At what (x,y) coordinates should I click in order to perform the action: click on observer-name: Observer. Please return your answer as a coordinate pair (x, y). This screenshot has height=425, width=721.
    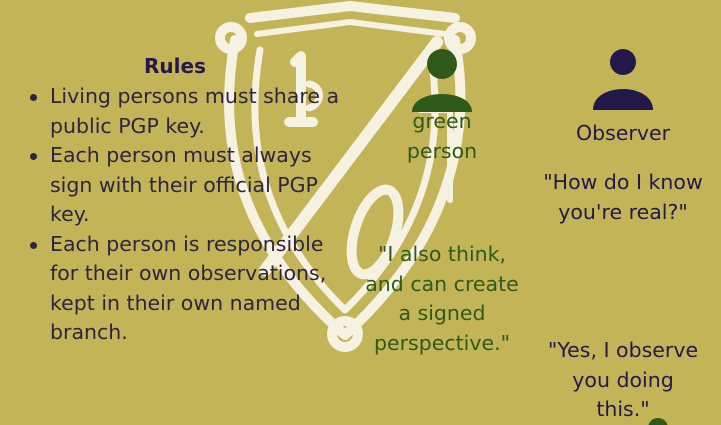
    Looking at the image, I should click on (623, 133).